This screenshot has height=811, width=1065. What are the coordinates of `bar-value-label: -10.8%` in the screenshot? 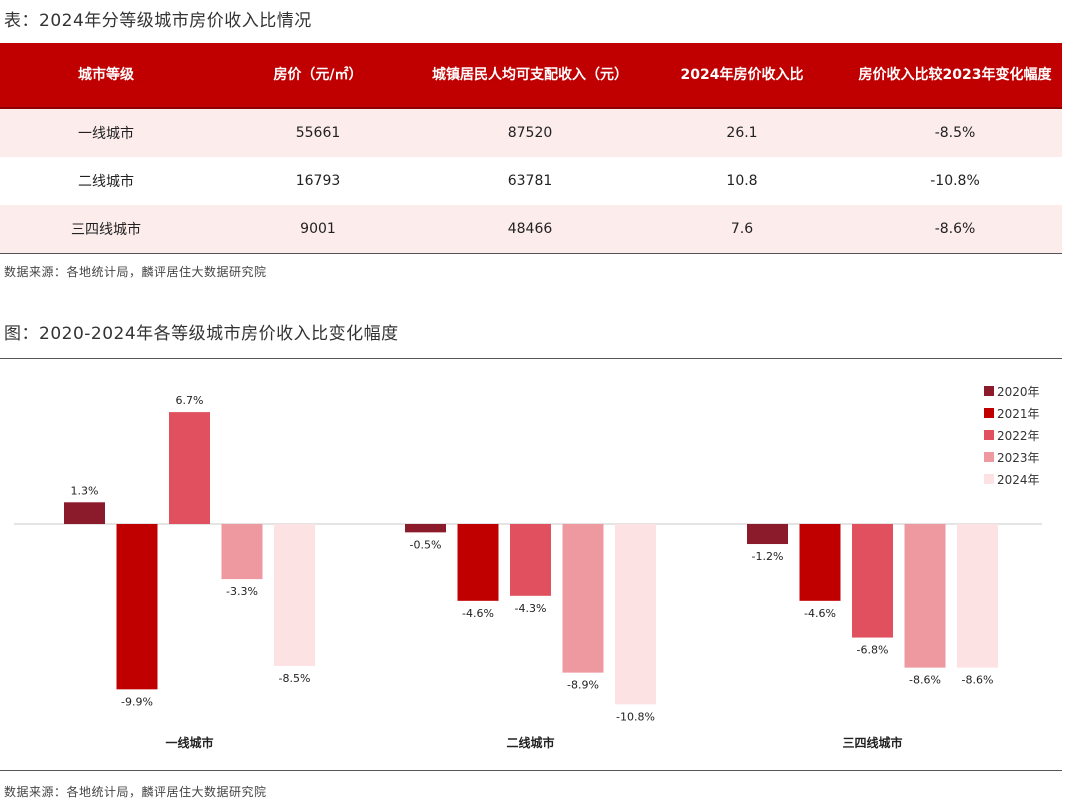 It's located at (635, 716).